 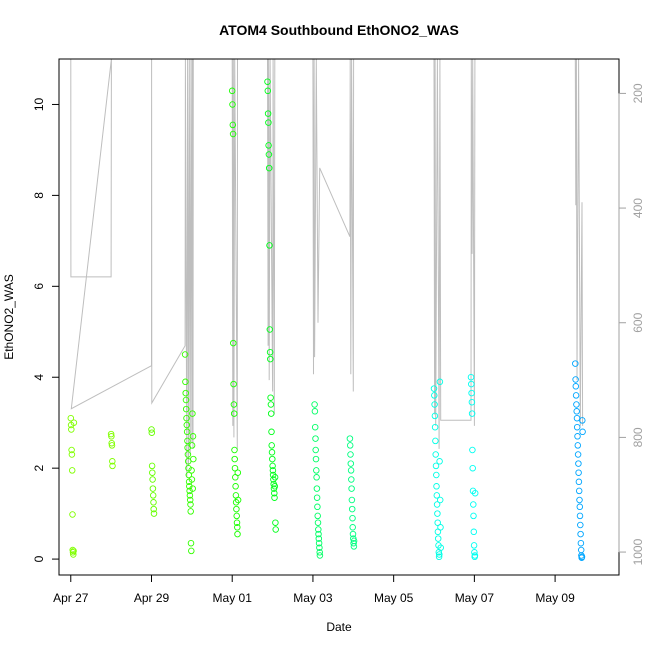 What do you see at coordinates (39, 377) in the screenshot?
I see `y-tick-label: 4` at bounding box center [39, 377].